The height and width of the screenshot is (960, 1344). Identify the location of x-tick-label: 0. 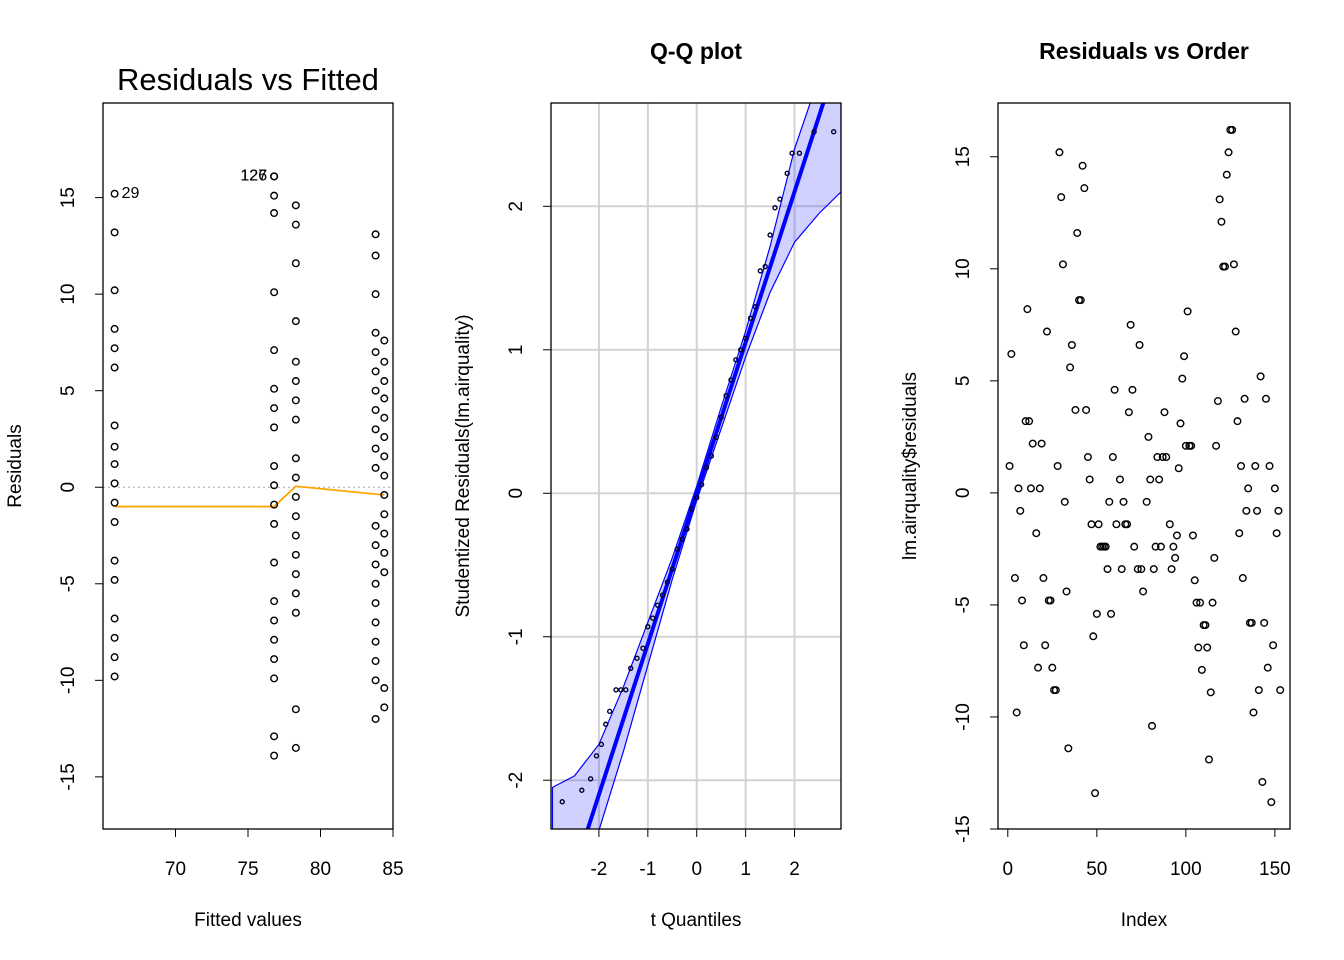
(696, 869).